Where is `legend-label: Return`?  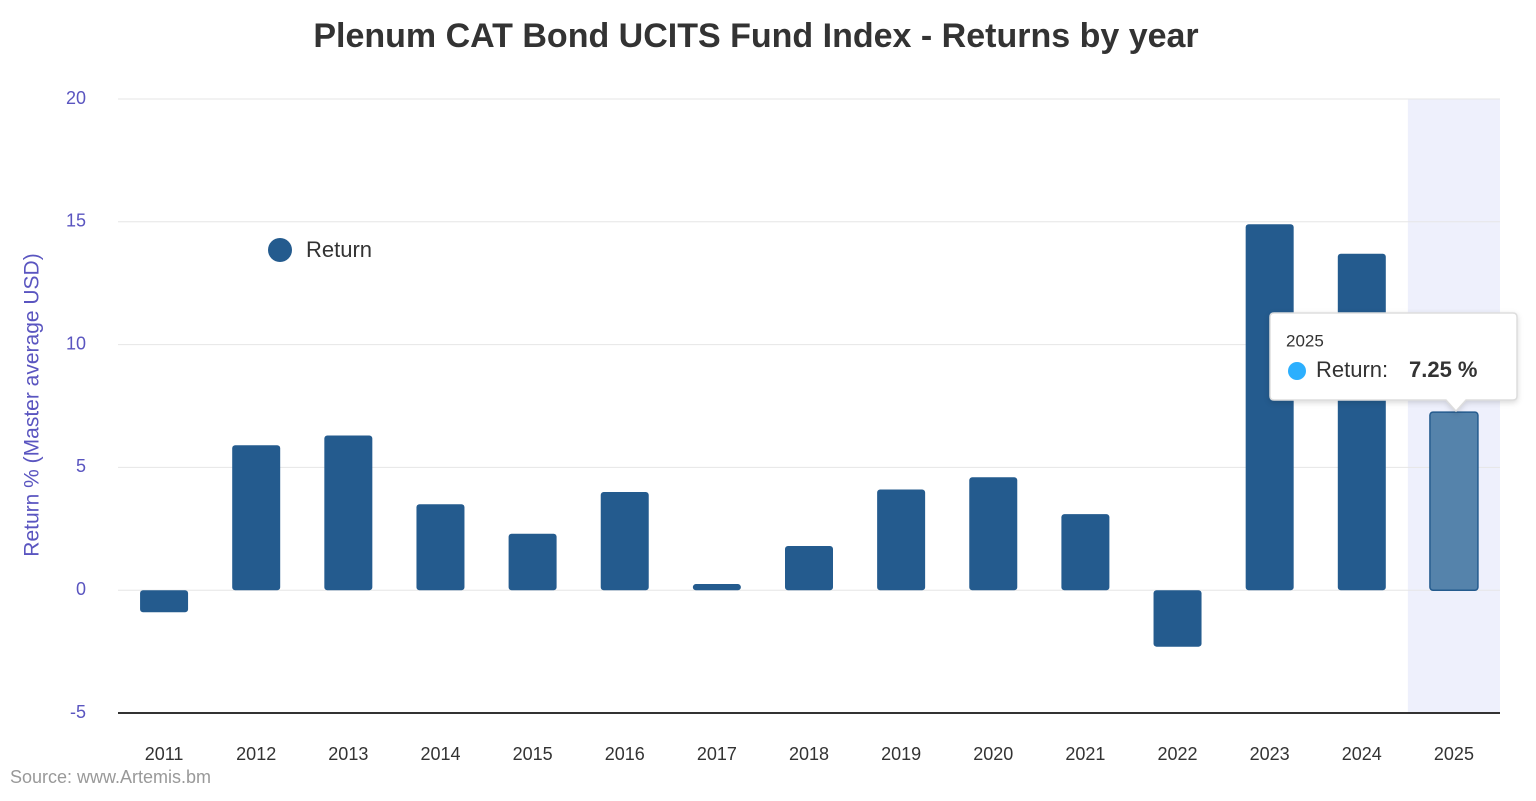 legend-label: Return is located at coordinates (339, 249).